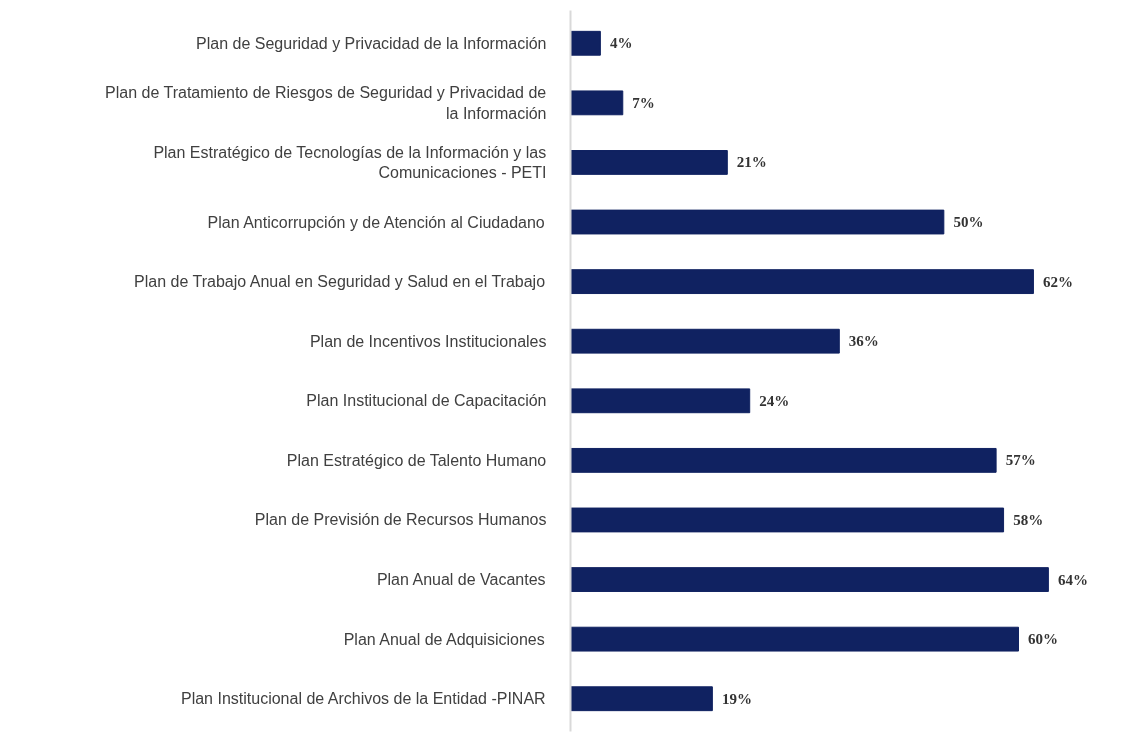  Describe the element at coordinates (736, 698) in the screenshot. I see `data-label: 19%` at that location.